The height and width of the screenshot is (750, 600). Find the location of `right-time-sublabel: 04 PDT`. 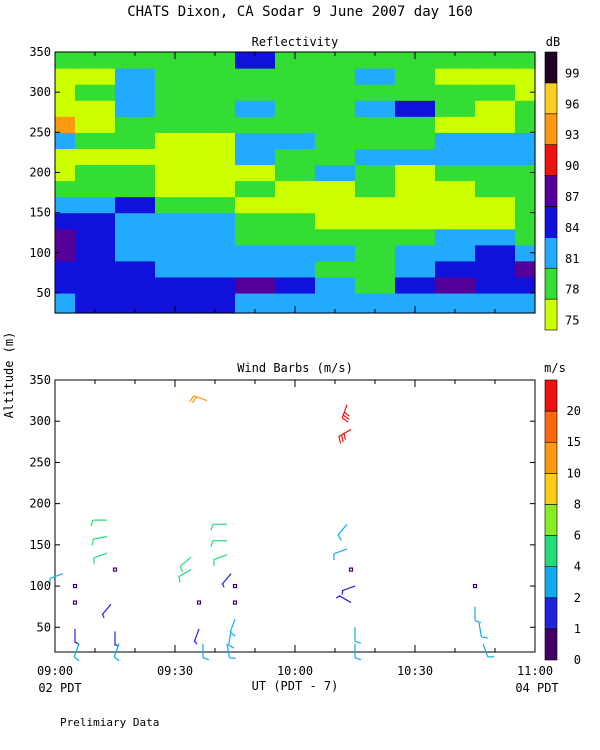

right-time-sublabel: 04 PDT is located at coordinates (536, 688).